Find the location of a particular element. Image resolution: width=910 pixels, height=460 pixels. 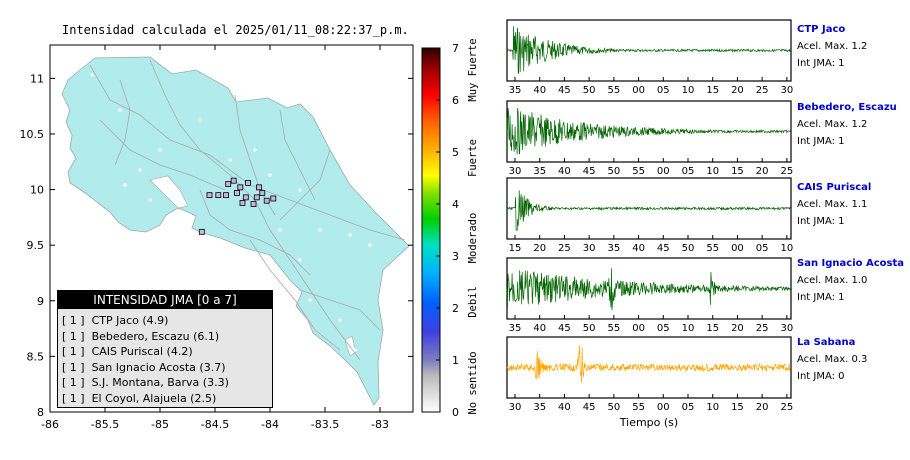

x-tick-label: -83 is located at coordinates (380, 424).